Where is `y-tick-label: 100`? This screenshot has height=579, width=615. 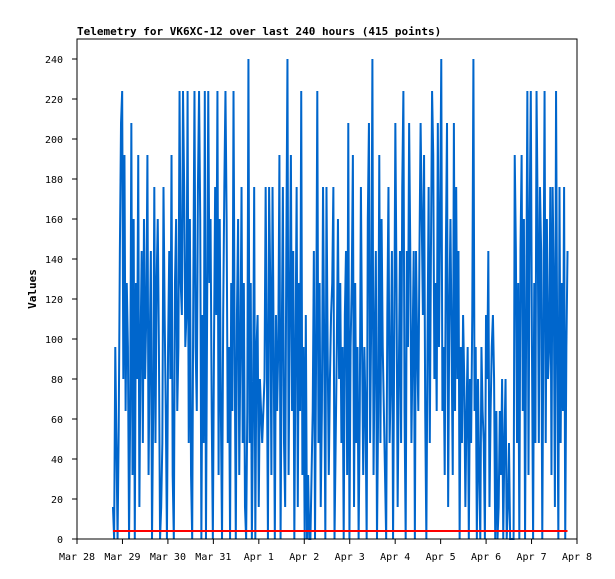
y-tick-label: 100 is located at coordinates (54, 340).